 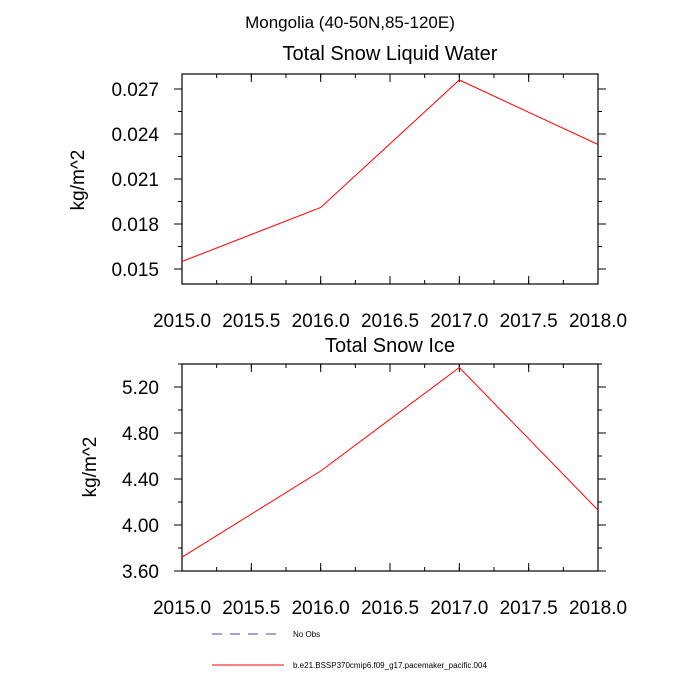 What do you see at coordinates (390, 54) in the screenshot?
I see `panel-title: Total Snow Liquid Water` at bounding box center [390, 54].